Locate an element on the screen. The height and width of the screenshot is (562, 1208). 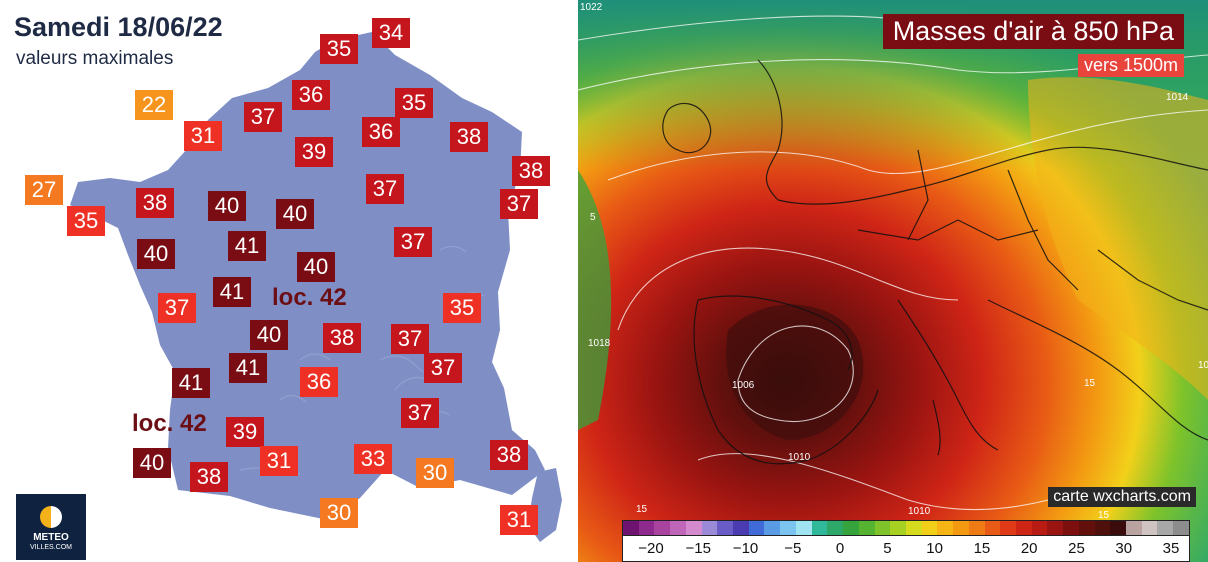
colorbar-tick: 20 is located at coordinates (1029, 548).